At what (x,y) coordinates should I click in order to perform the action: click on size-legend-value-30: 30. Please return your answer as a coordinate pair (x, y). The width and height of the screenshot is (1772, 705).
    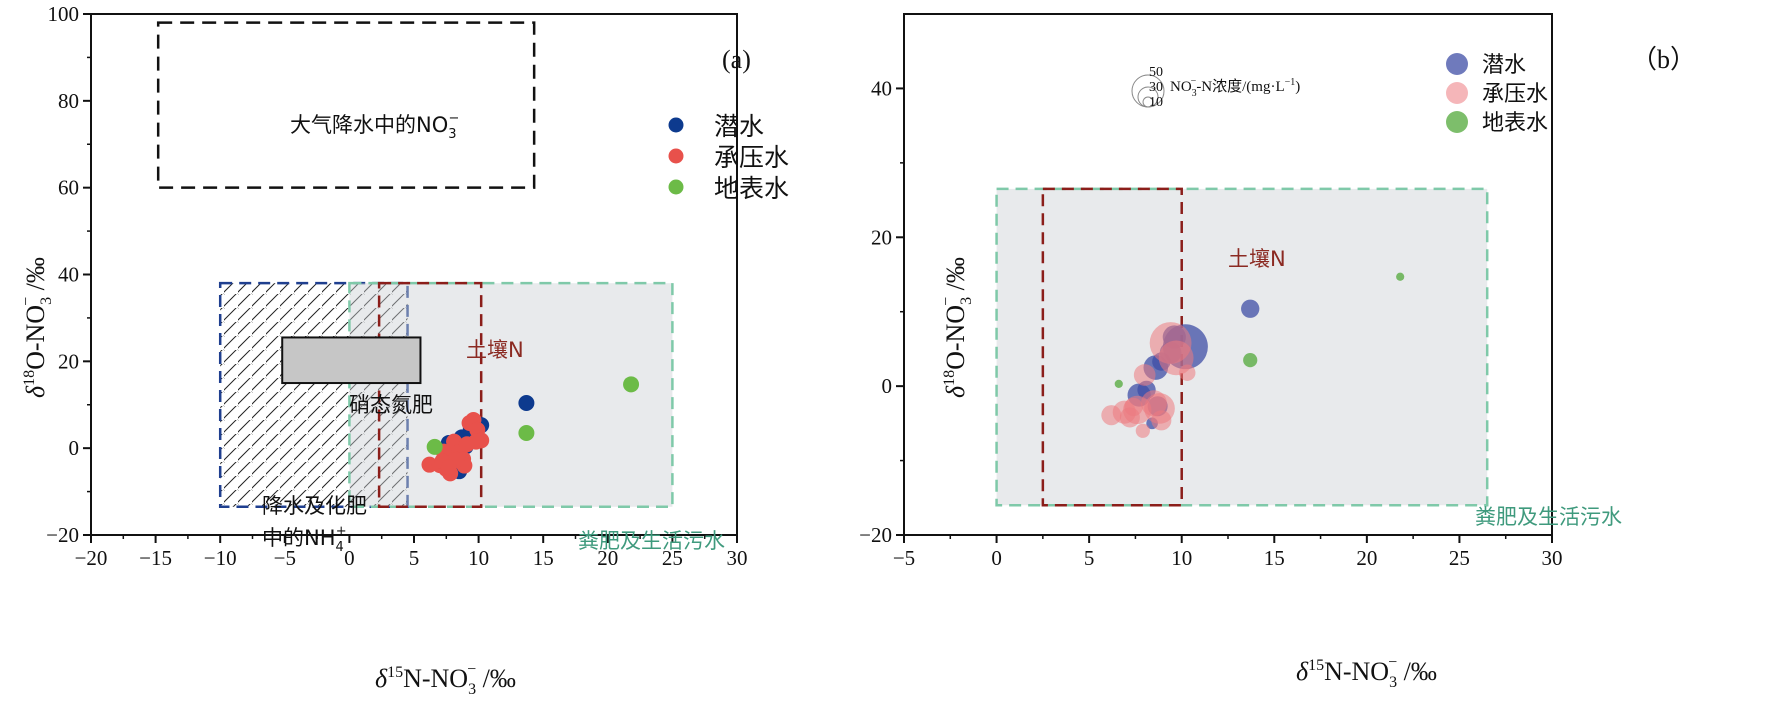
    Looking at the image, I should click on (1156, 87).